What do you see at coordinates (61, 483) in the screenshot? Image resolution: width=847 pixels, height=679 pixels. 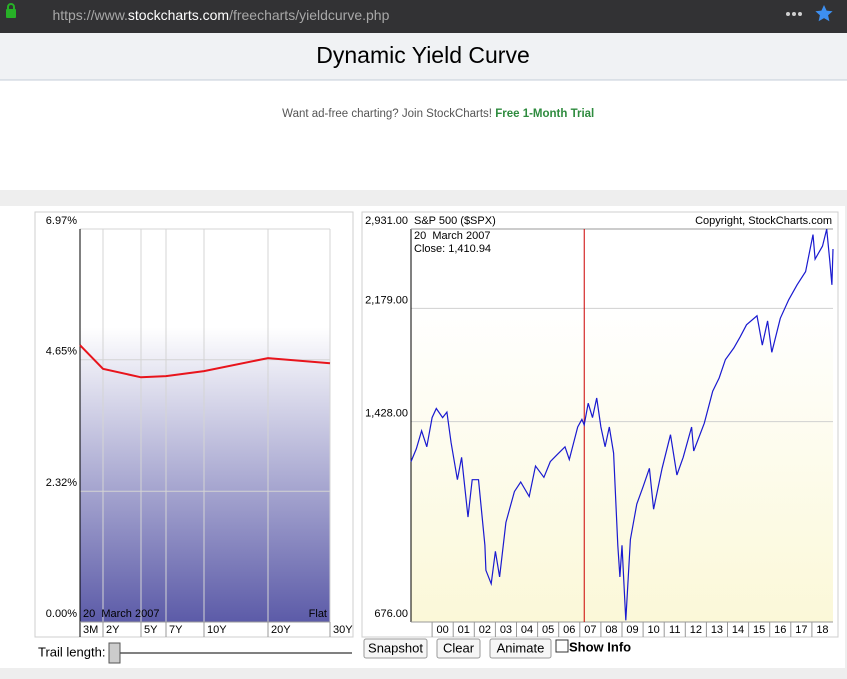 I see `y-tick-label: 2.32%` at bounding box center [61, 483].